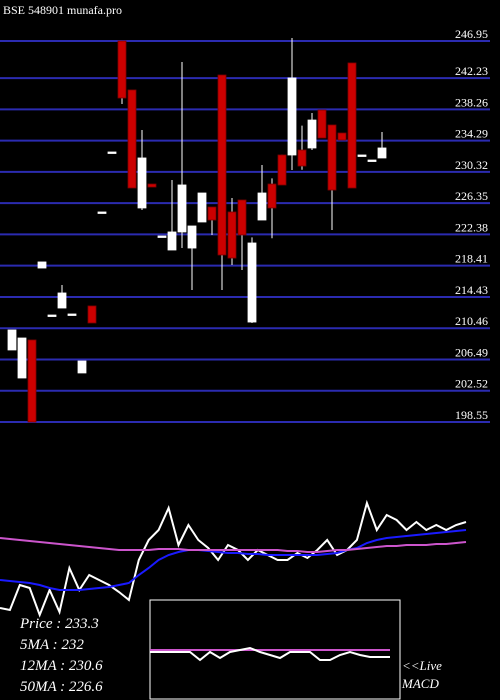 This screenshot has width=500, height=700. I want to click on y-tick-label: 222.38, so click(471, 227).